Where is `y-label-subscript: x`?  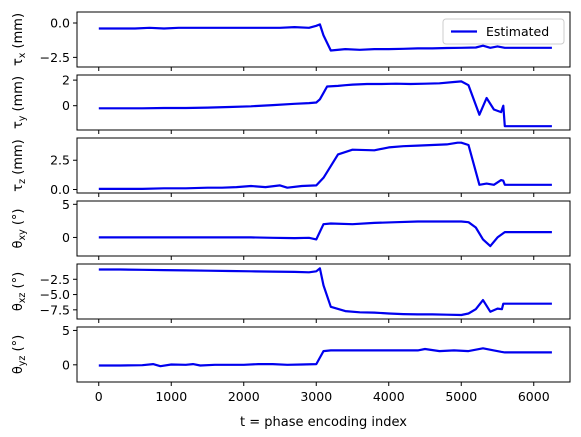 y-label-subscript: x is located at coordinates (22, 55).